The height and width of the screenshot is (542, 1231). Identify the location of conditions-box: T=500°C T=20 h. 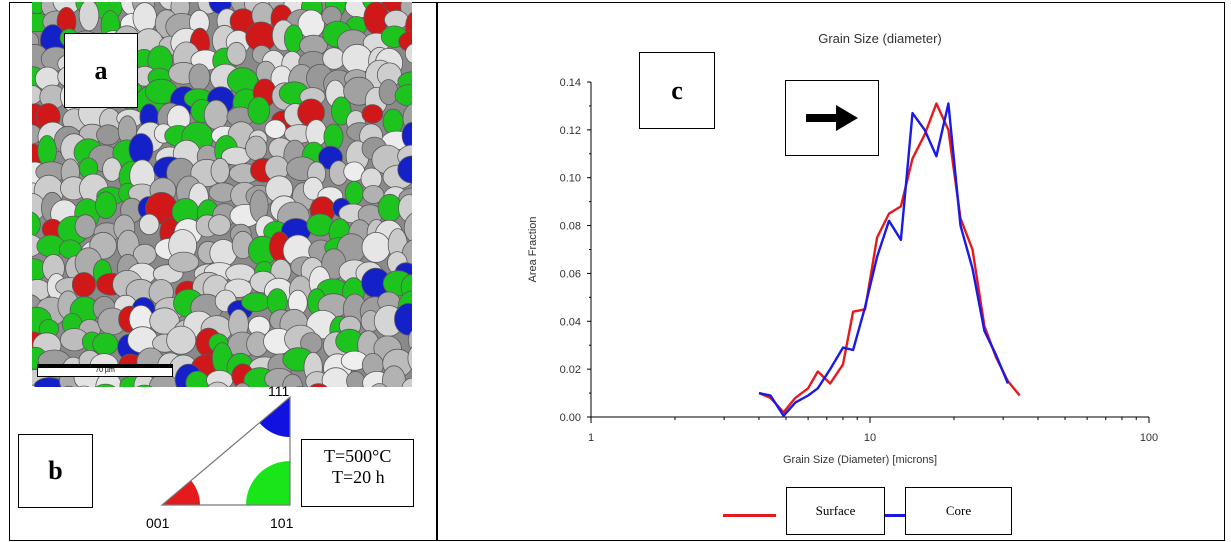
(357, 473).